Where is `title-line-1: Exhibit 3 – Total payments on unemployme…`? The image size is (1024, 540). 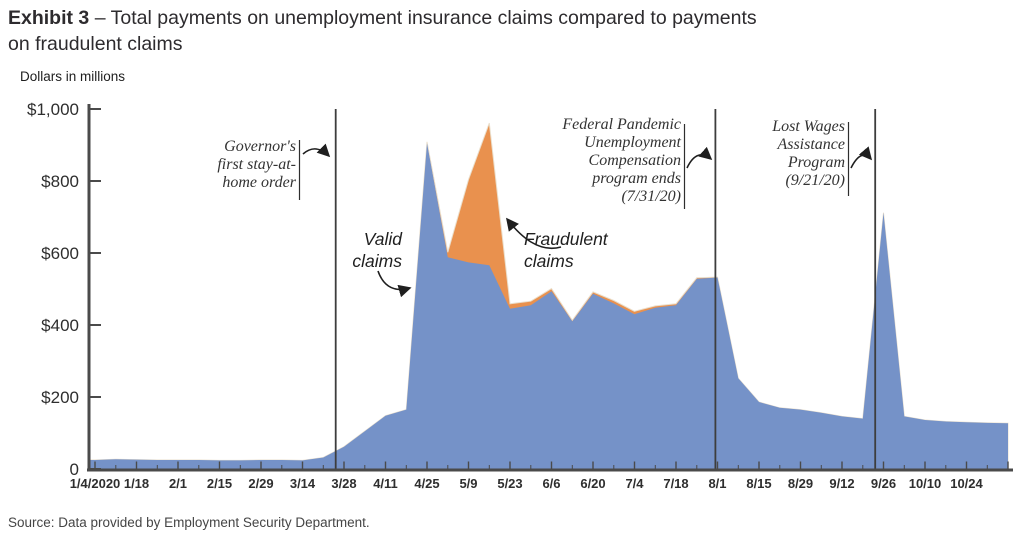 title-line-1: Exhibit 3 – Total payments on unemployme… is located at coordinates (483, 18).